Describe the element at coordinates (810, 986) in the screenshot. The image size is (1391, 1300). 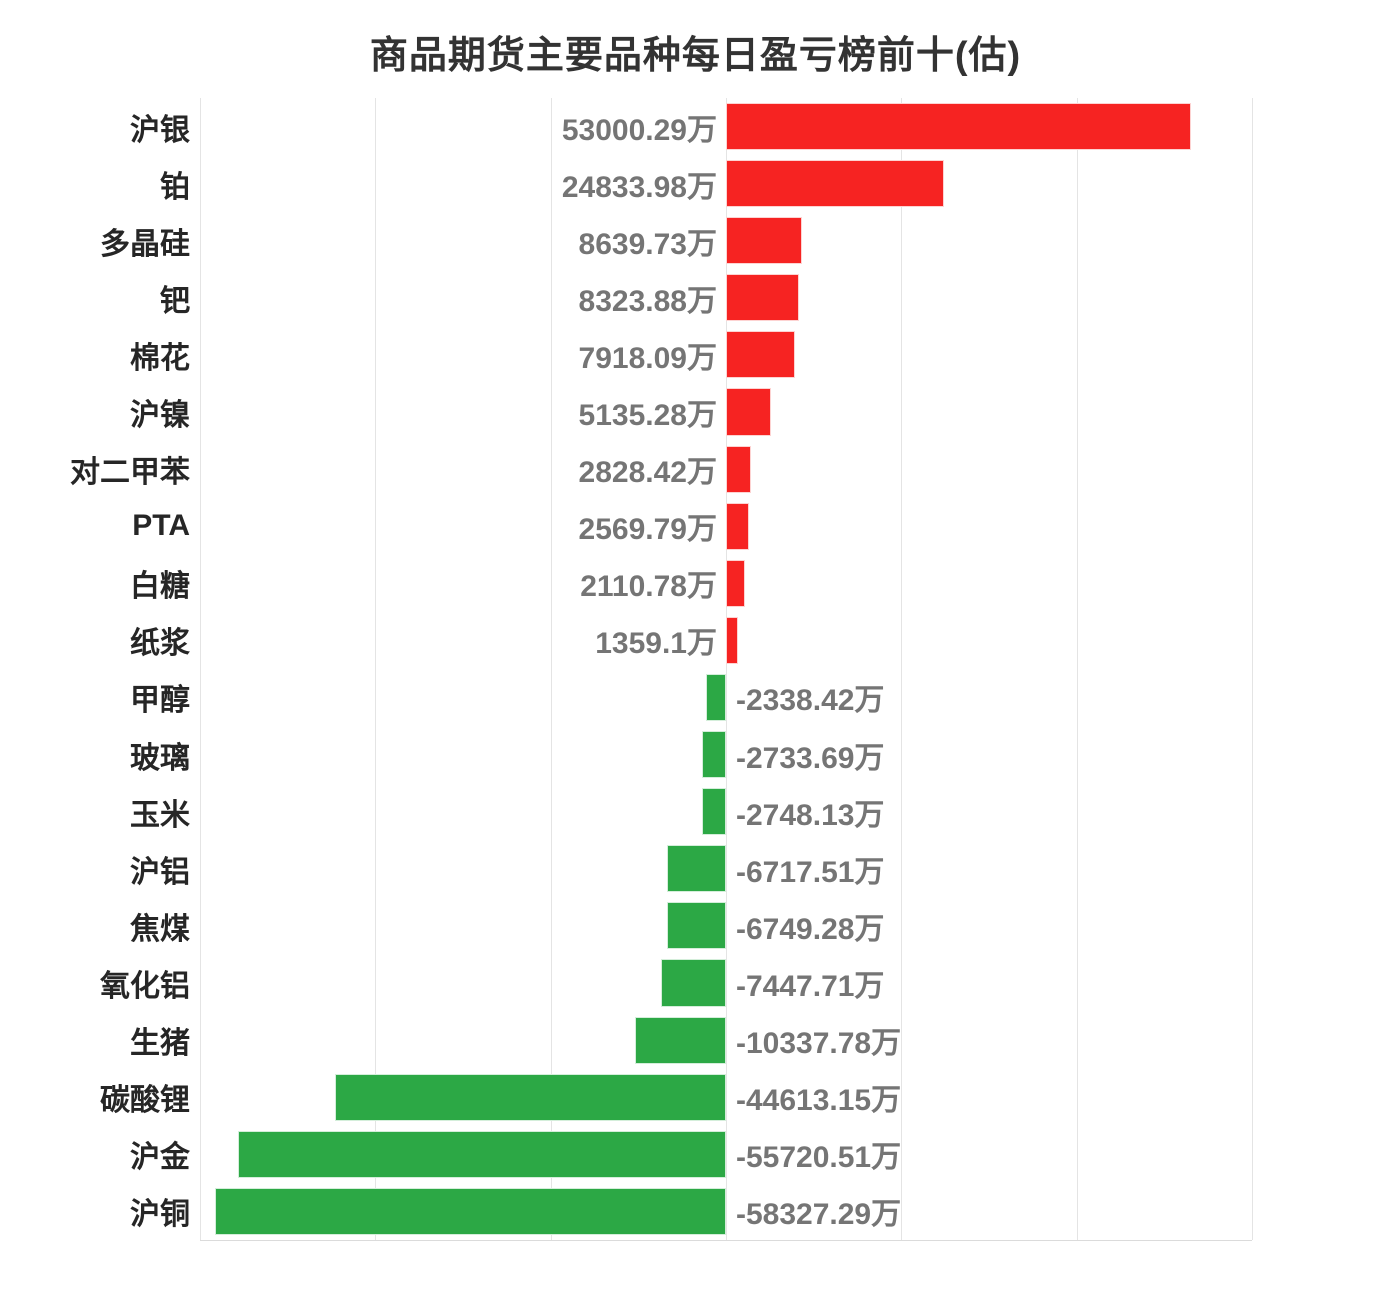
I see `value-label: -7447.71万` at that location.